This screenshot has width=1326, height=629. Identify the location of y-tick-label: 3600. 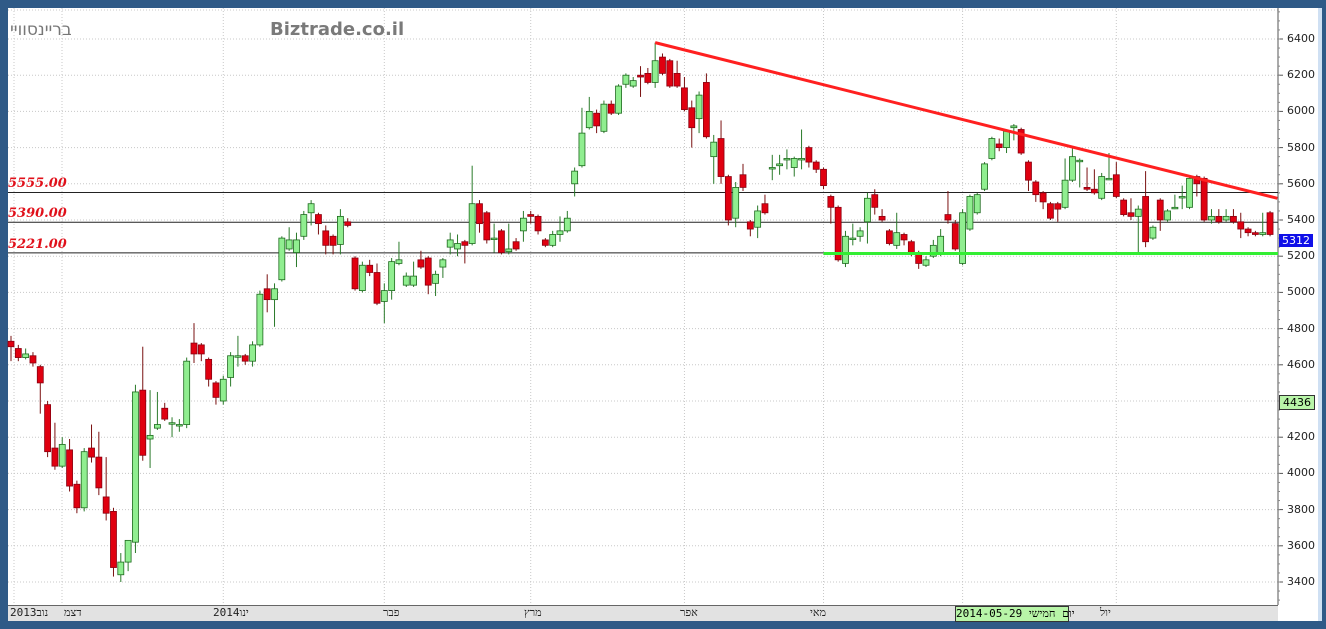
(1301, 545).